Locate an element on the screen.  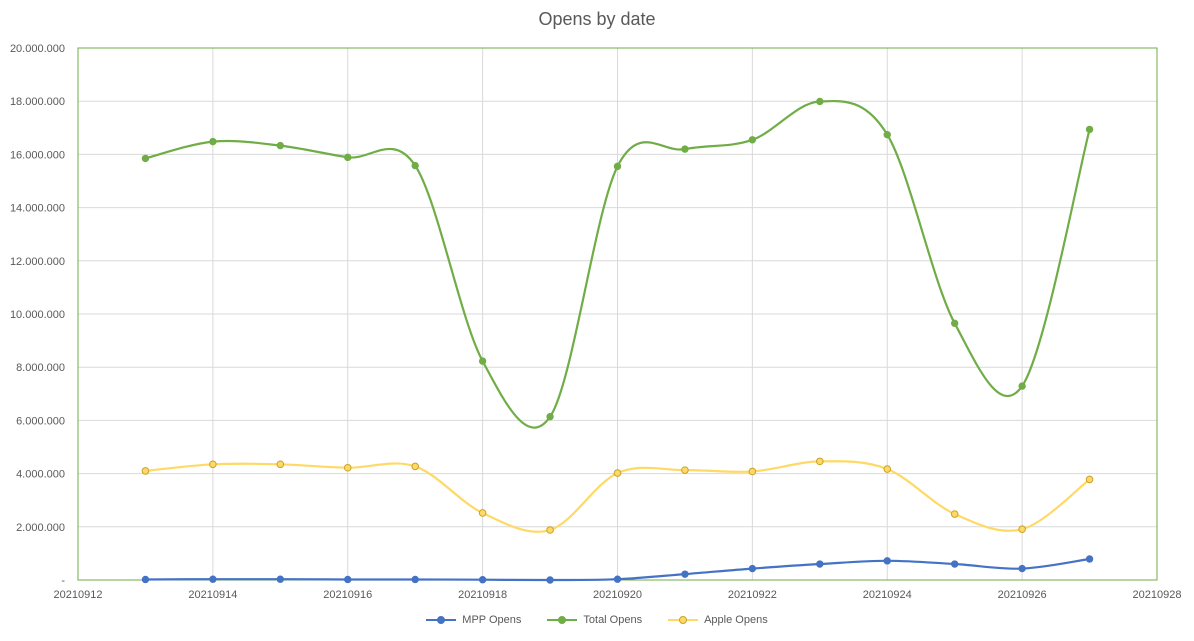
x-tick-label: 20210920 is located at coordinates (617, 595).